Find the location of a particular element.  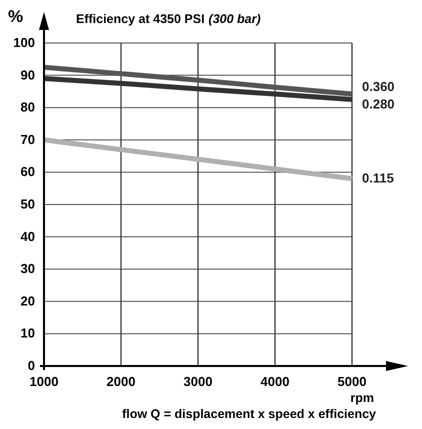

y-tick-label: 40 is located at coordinates (27, 236).